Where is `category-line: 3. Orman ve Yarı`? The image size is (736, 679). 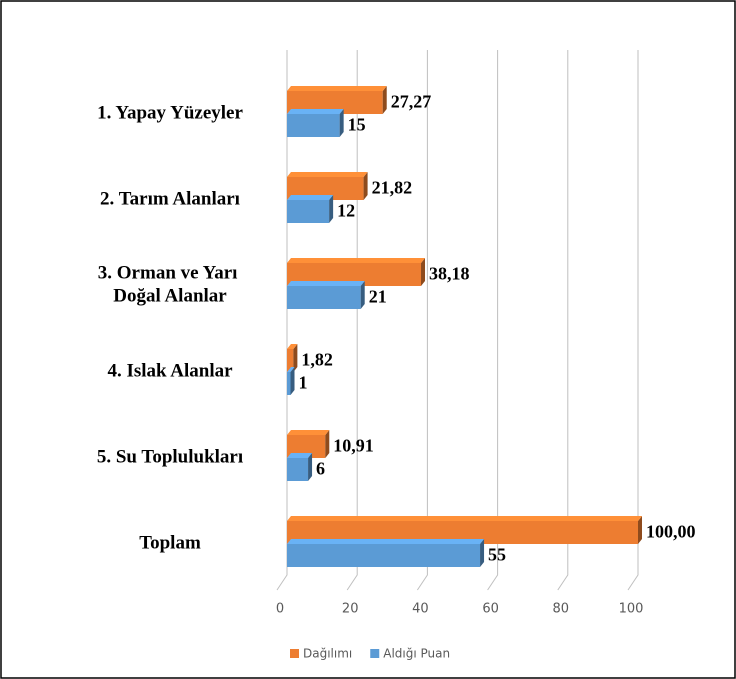
category-line: 3. Orman ve Yarı is located at coordinates (170, 273).